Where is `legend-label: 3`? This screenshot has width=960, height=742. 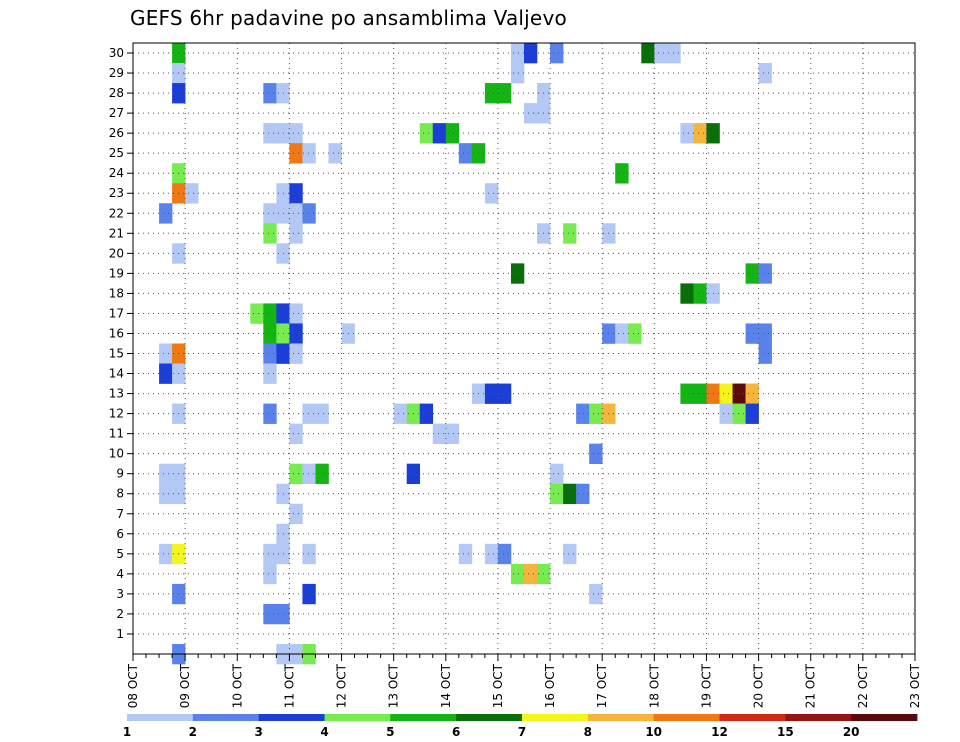 legend-label: 3 is located at coordinates (258, 732).